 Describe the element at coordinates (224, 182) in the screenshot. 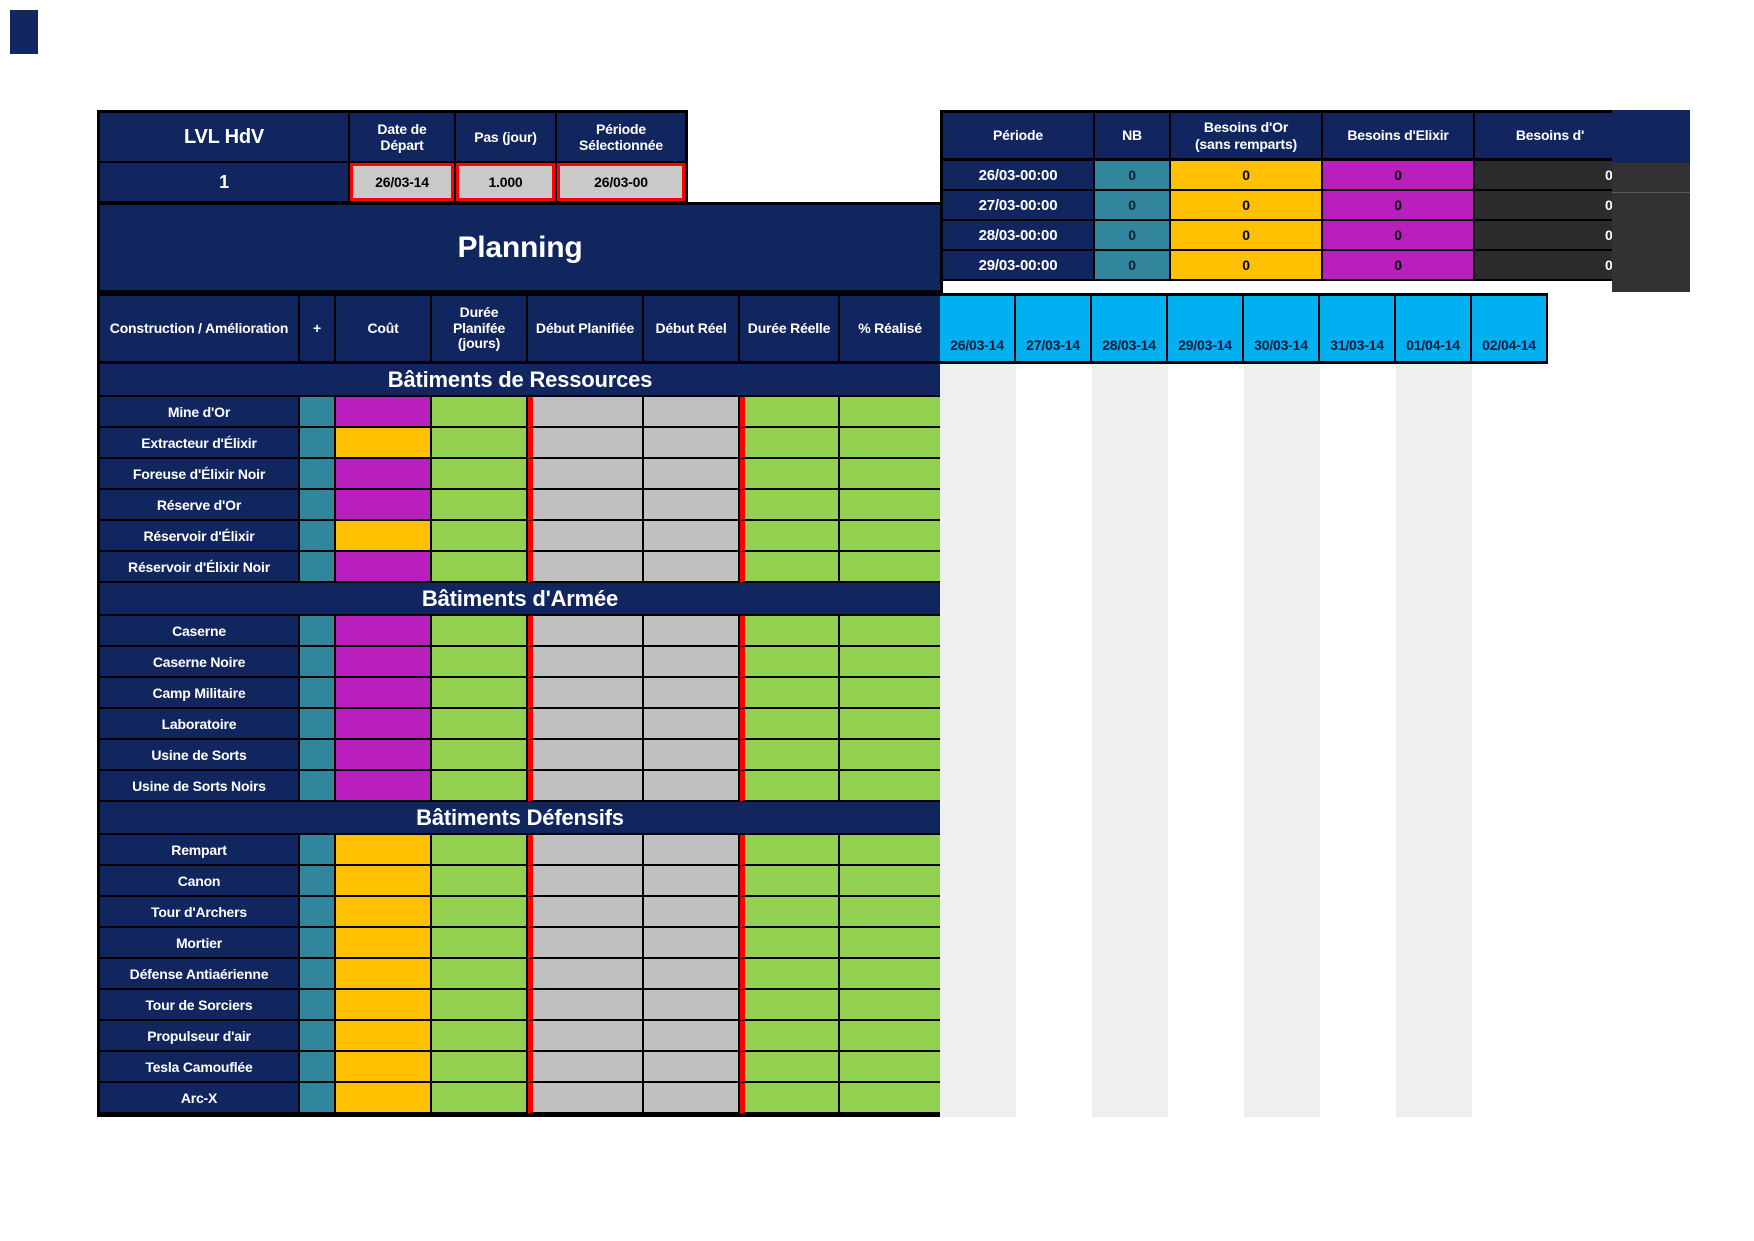

I see `lvl-hdv-value-cell: 1` at that location.